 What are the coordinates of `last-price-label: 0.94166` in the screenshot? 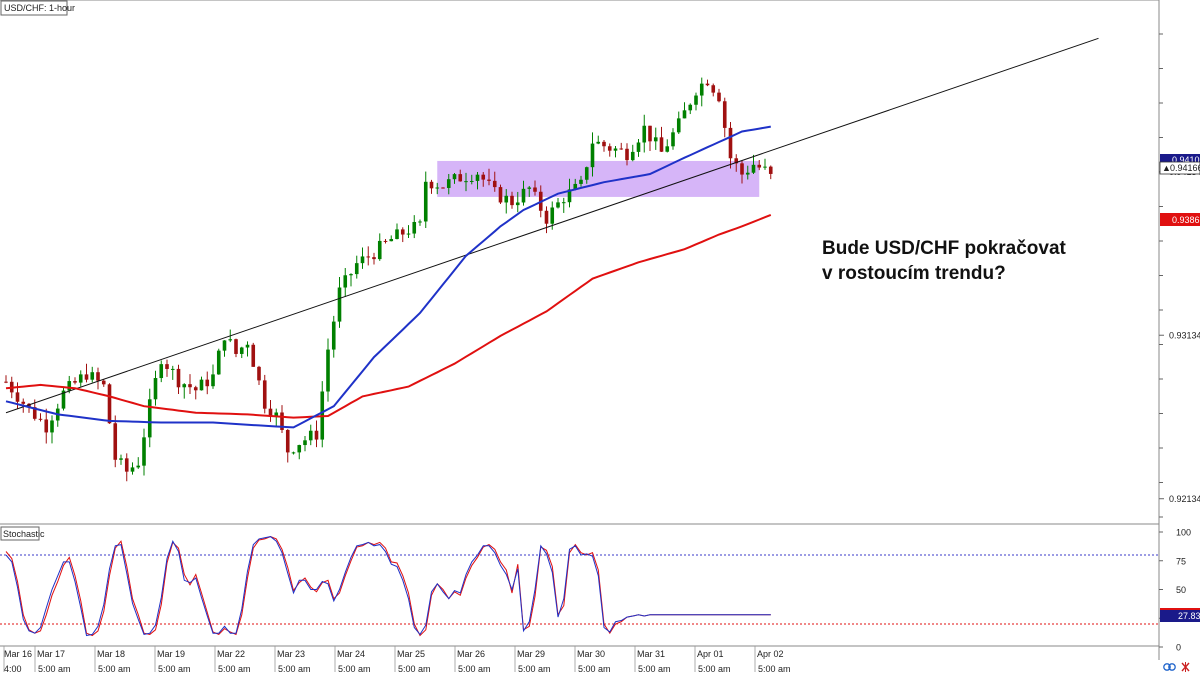 It's located at (1185, 168).